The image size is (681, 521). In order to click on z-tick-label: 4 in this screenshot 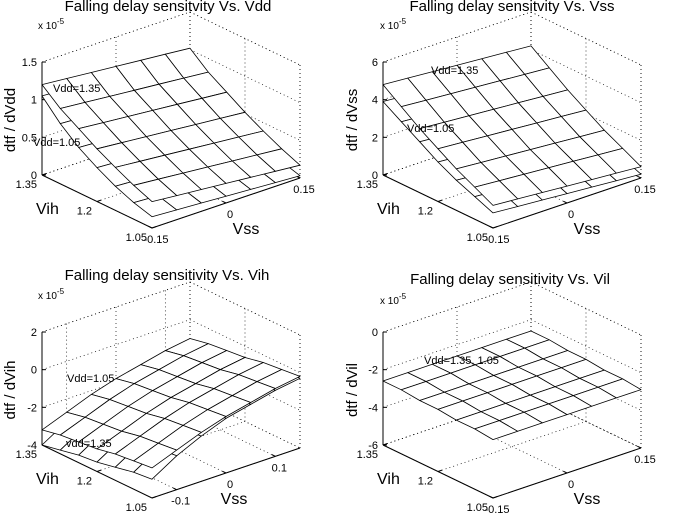, I will do `click(375, 101)`.